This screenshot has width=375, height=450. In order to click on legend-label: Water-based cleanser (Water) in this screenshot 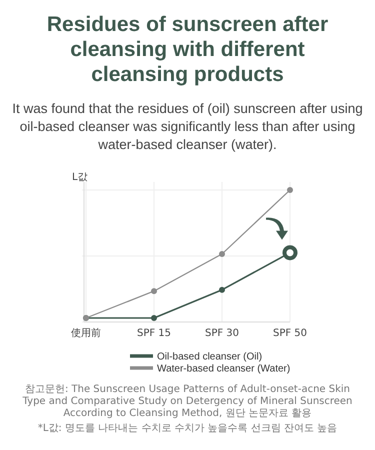, I will do `click(223, 369)`.